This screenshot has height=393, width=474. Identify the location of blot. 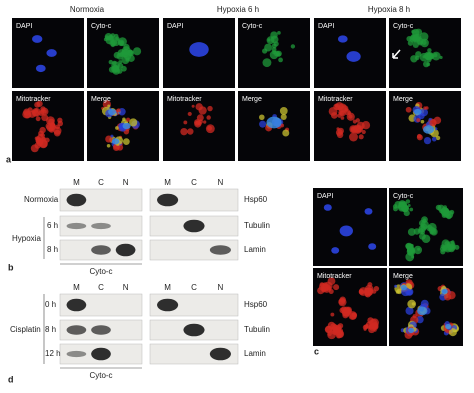
(194, 250).